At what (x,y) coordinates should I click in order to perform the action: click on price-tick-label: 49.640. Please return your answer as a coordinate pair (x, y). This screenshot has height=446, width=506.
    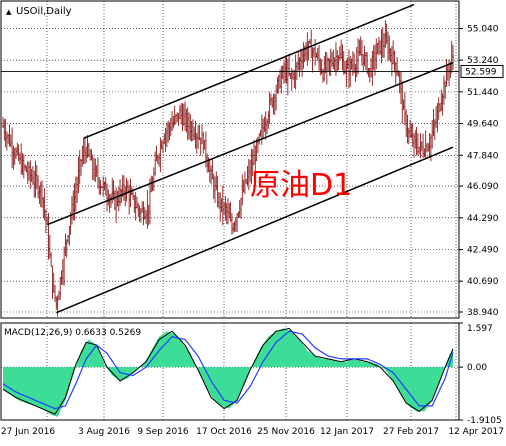
    Looking at the image, I should click on (483, 125).